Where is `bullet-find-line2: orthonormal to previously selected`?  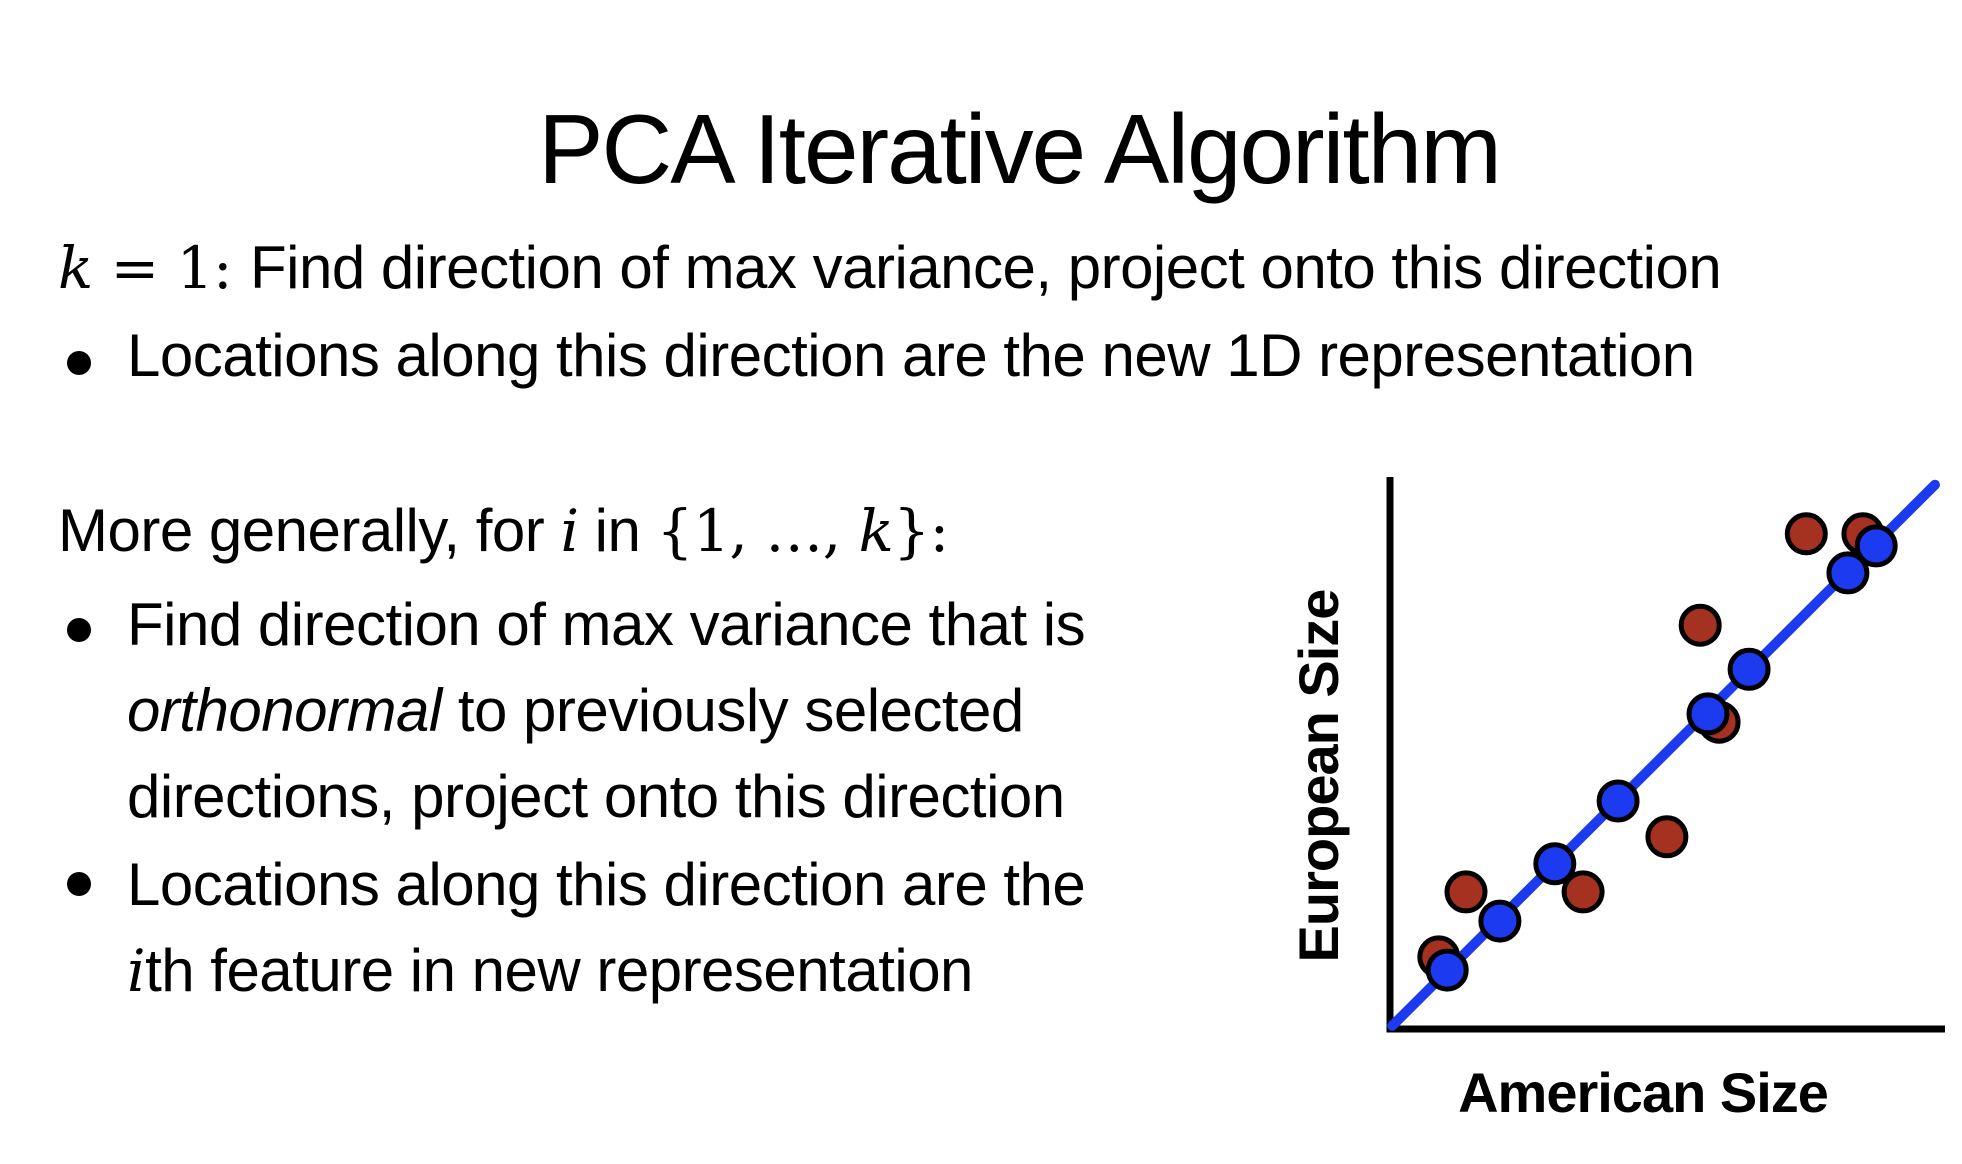
bullet-find-line2: orthonormal to previously selected is located at coordinates (606, 711).